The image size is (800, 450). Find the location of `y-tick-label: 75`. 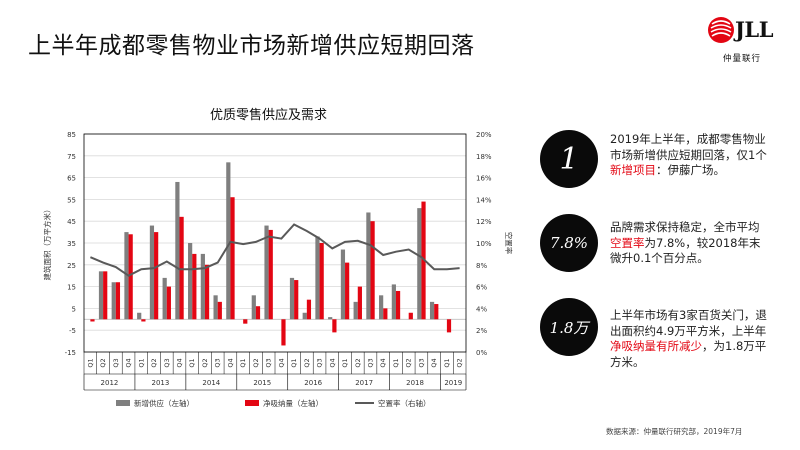

y-tick-label: 75 is located at coordinates (71, 157).